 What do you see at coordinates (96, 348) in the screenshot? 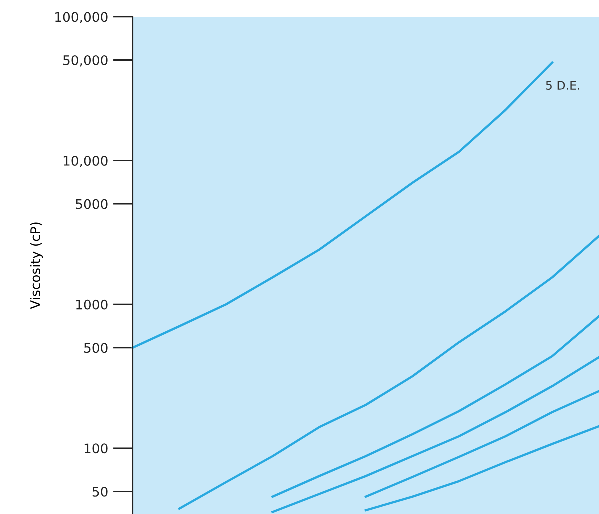
I see `y-tick-label: 500` at bounding box center [96, 348].